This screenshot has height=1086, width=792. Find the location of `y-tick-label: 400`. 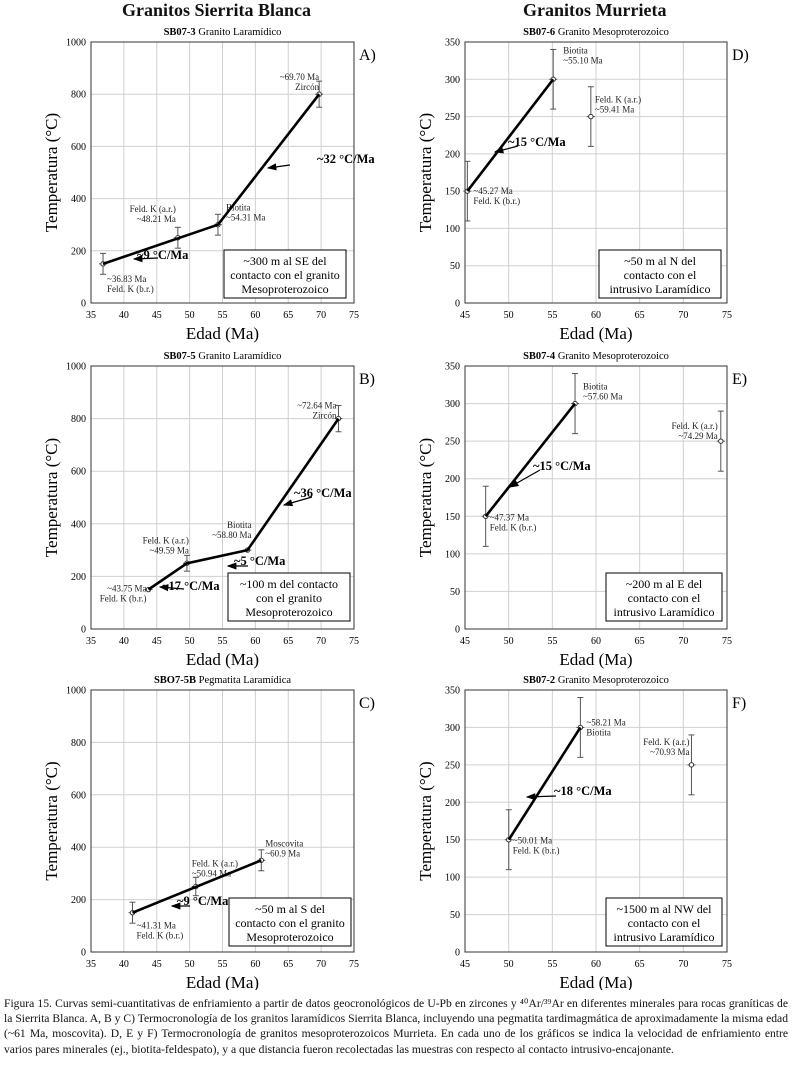

y-tick-label: 400 is located at coordinates (78, 848).